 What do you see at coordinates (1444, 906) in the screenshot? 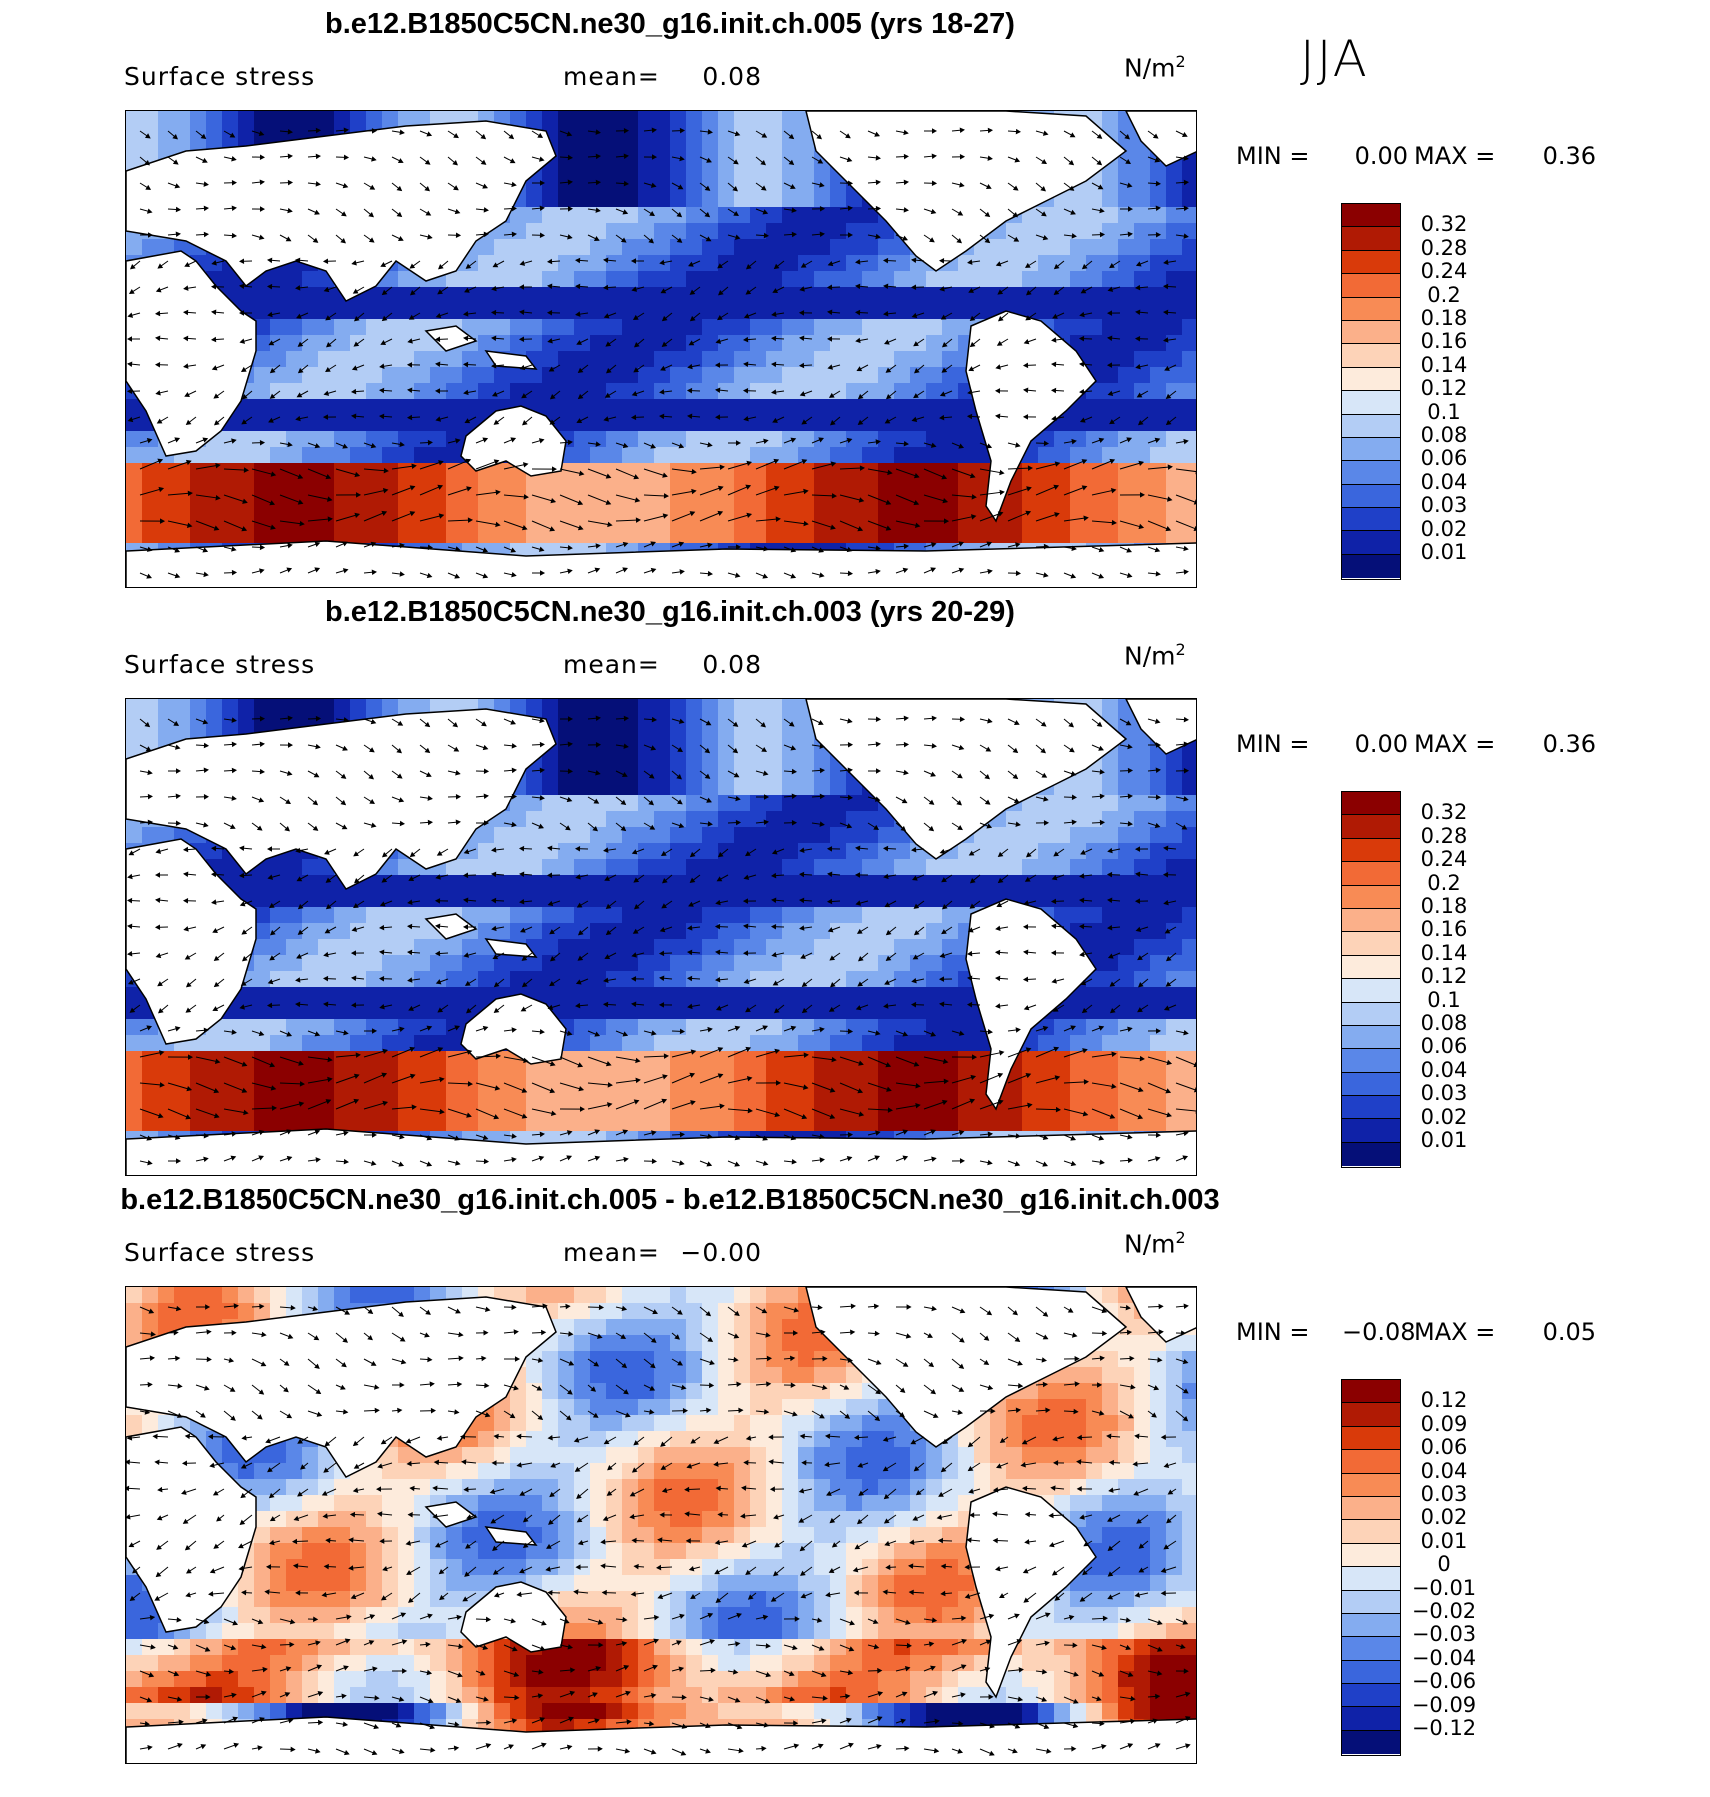
I see `colorbar-label: 0.18` at bounding box center [1444, 906].